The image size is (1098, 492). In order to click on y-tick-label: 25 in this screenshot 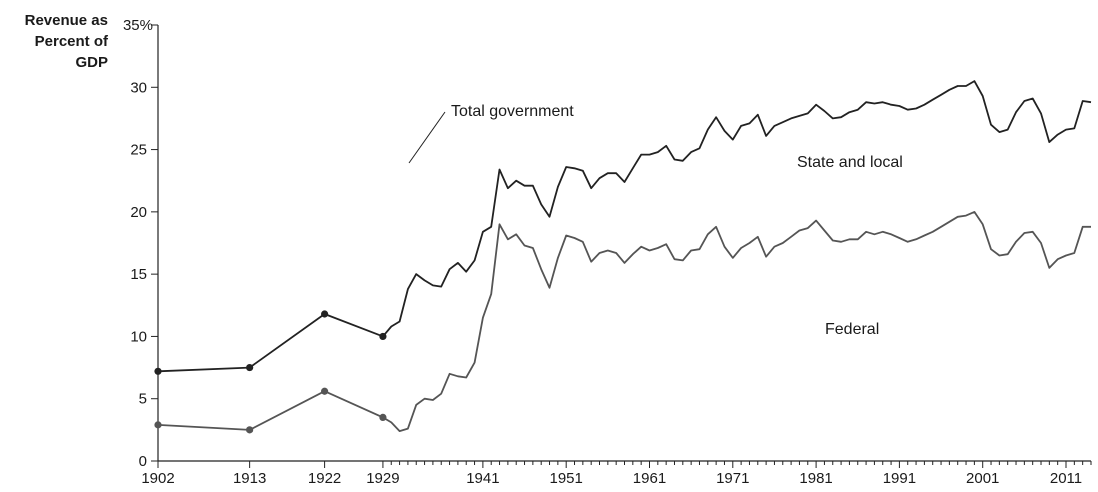, I will do `click(138, 150)`.